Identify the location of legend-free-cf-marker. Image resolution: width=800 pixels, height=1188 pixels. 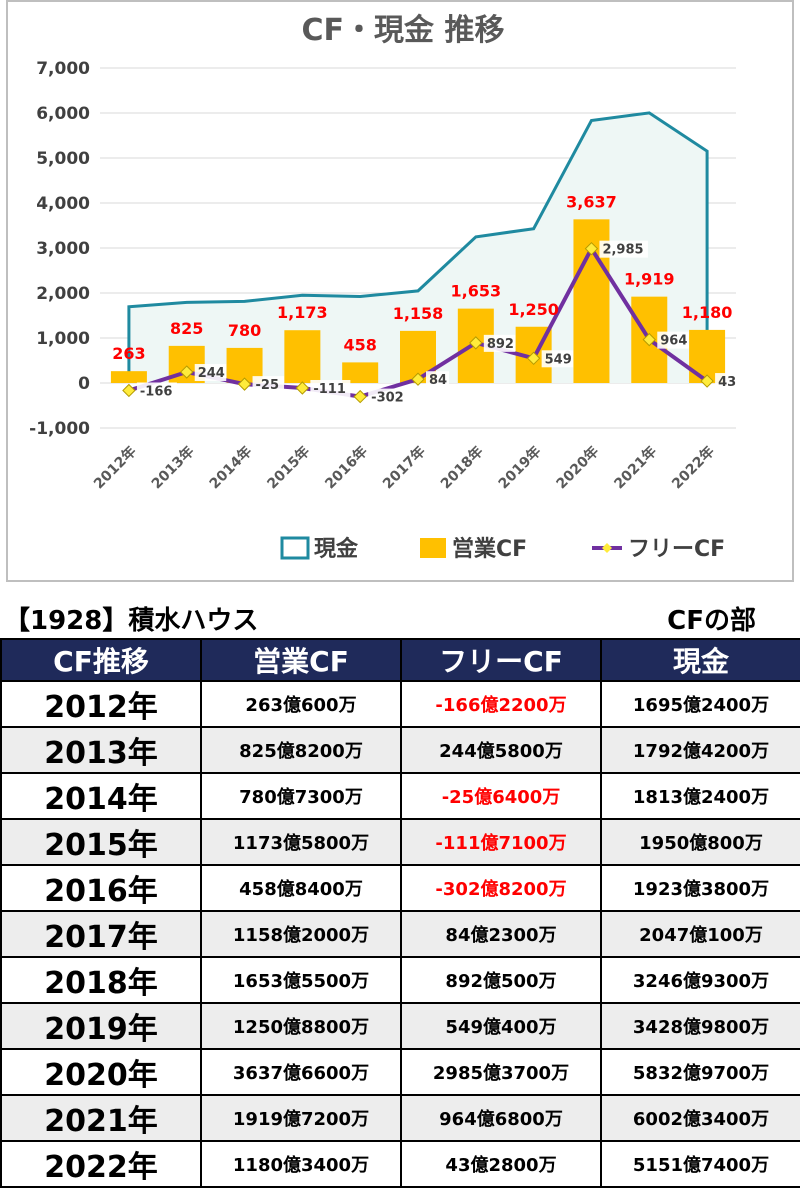
(607, 548).